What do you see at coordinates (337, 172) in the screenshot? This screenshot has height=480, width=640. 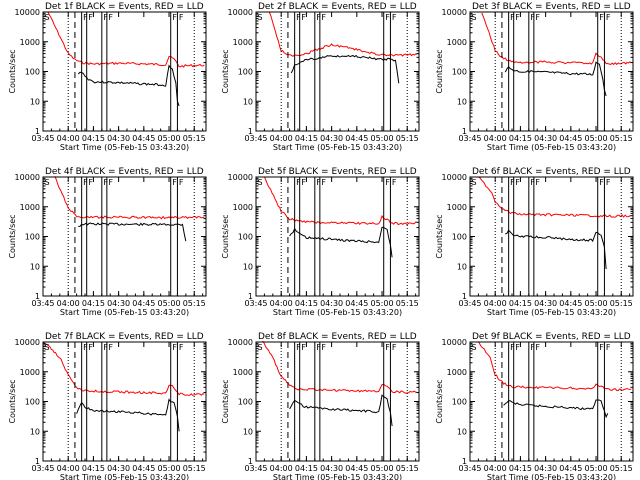 I see `chart-title: Det 5f BLACK = Events, RED = LLD` at bounding box center [337, 172].